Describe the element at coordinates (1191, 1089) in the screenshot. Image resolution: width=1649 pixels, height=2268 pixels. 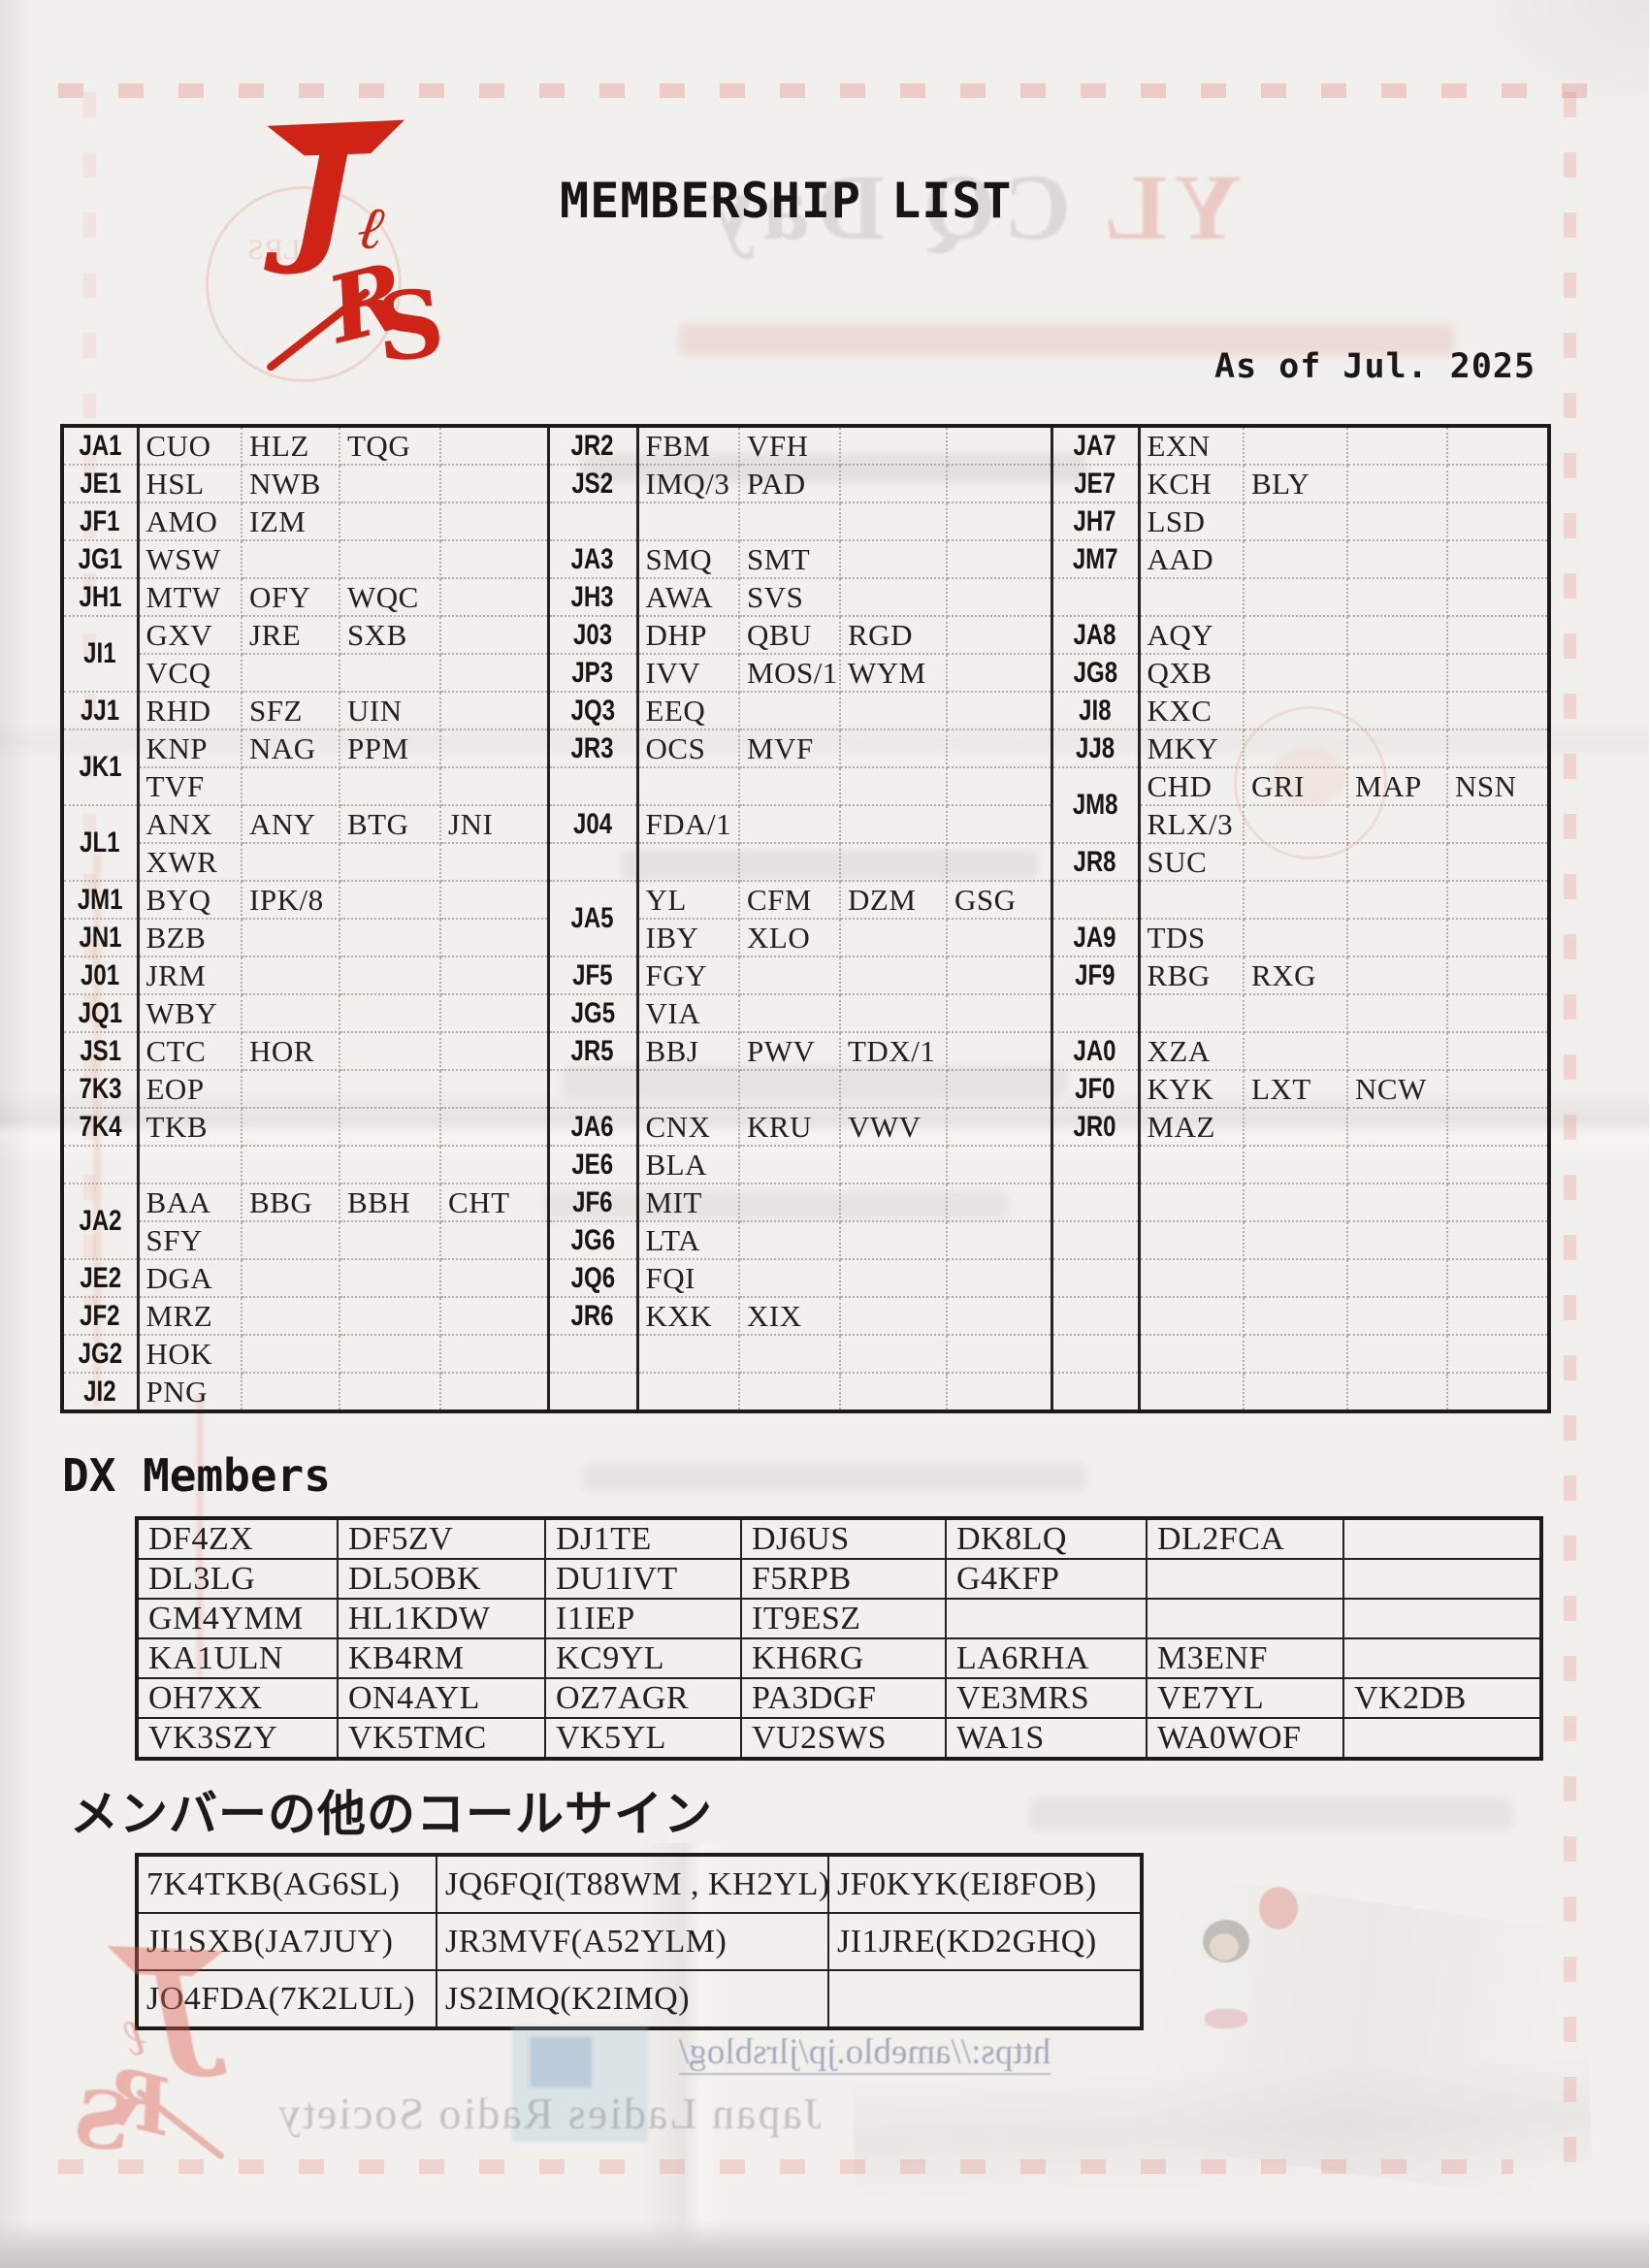
I see `callsign-suffix-cell: KYK` at that location.